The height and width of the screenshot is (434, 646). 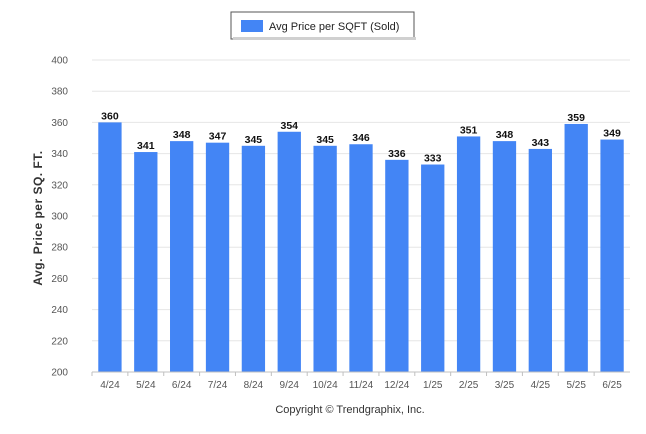 I want to click on legend: Avg Price per SQFT (Sold), so click(x=323, y=25).